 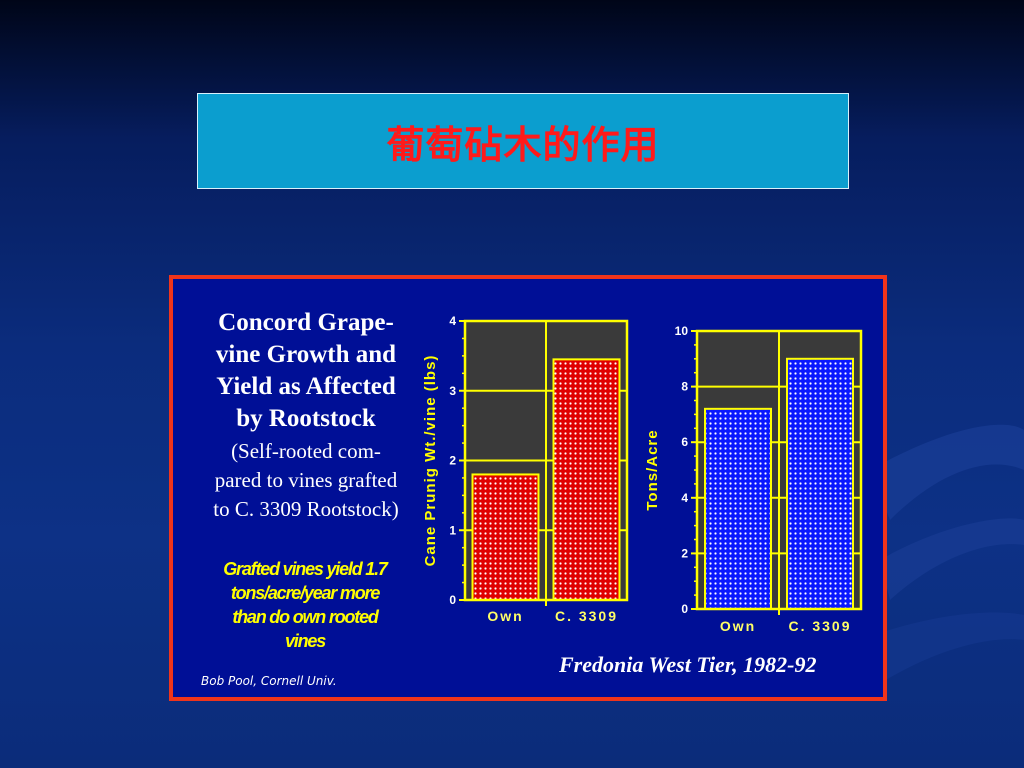 I want to click on figure-subheading-line: (Self-rooted com-, so click(x=306, y=451).